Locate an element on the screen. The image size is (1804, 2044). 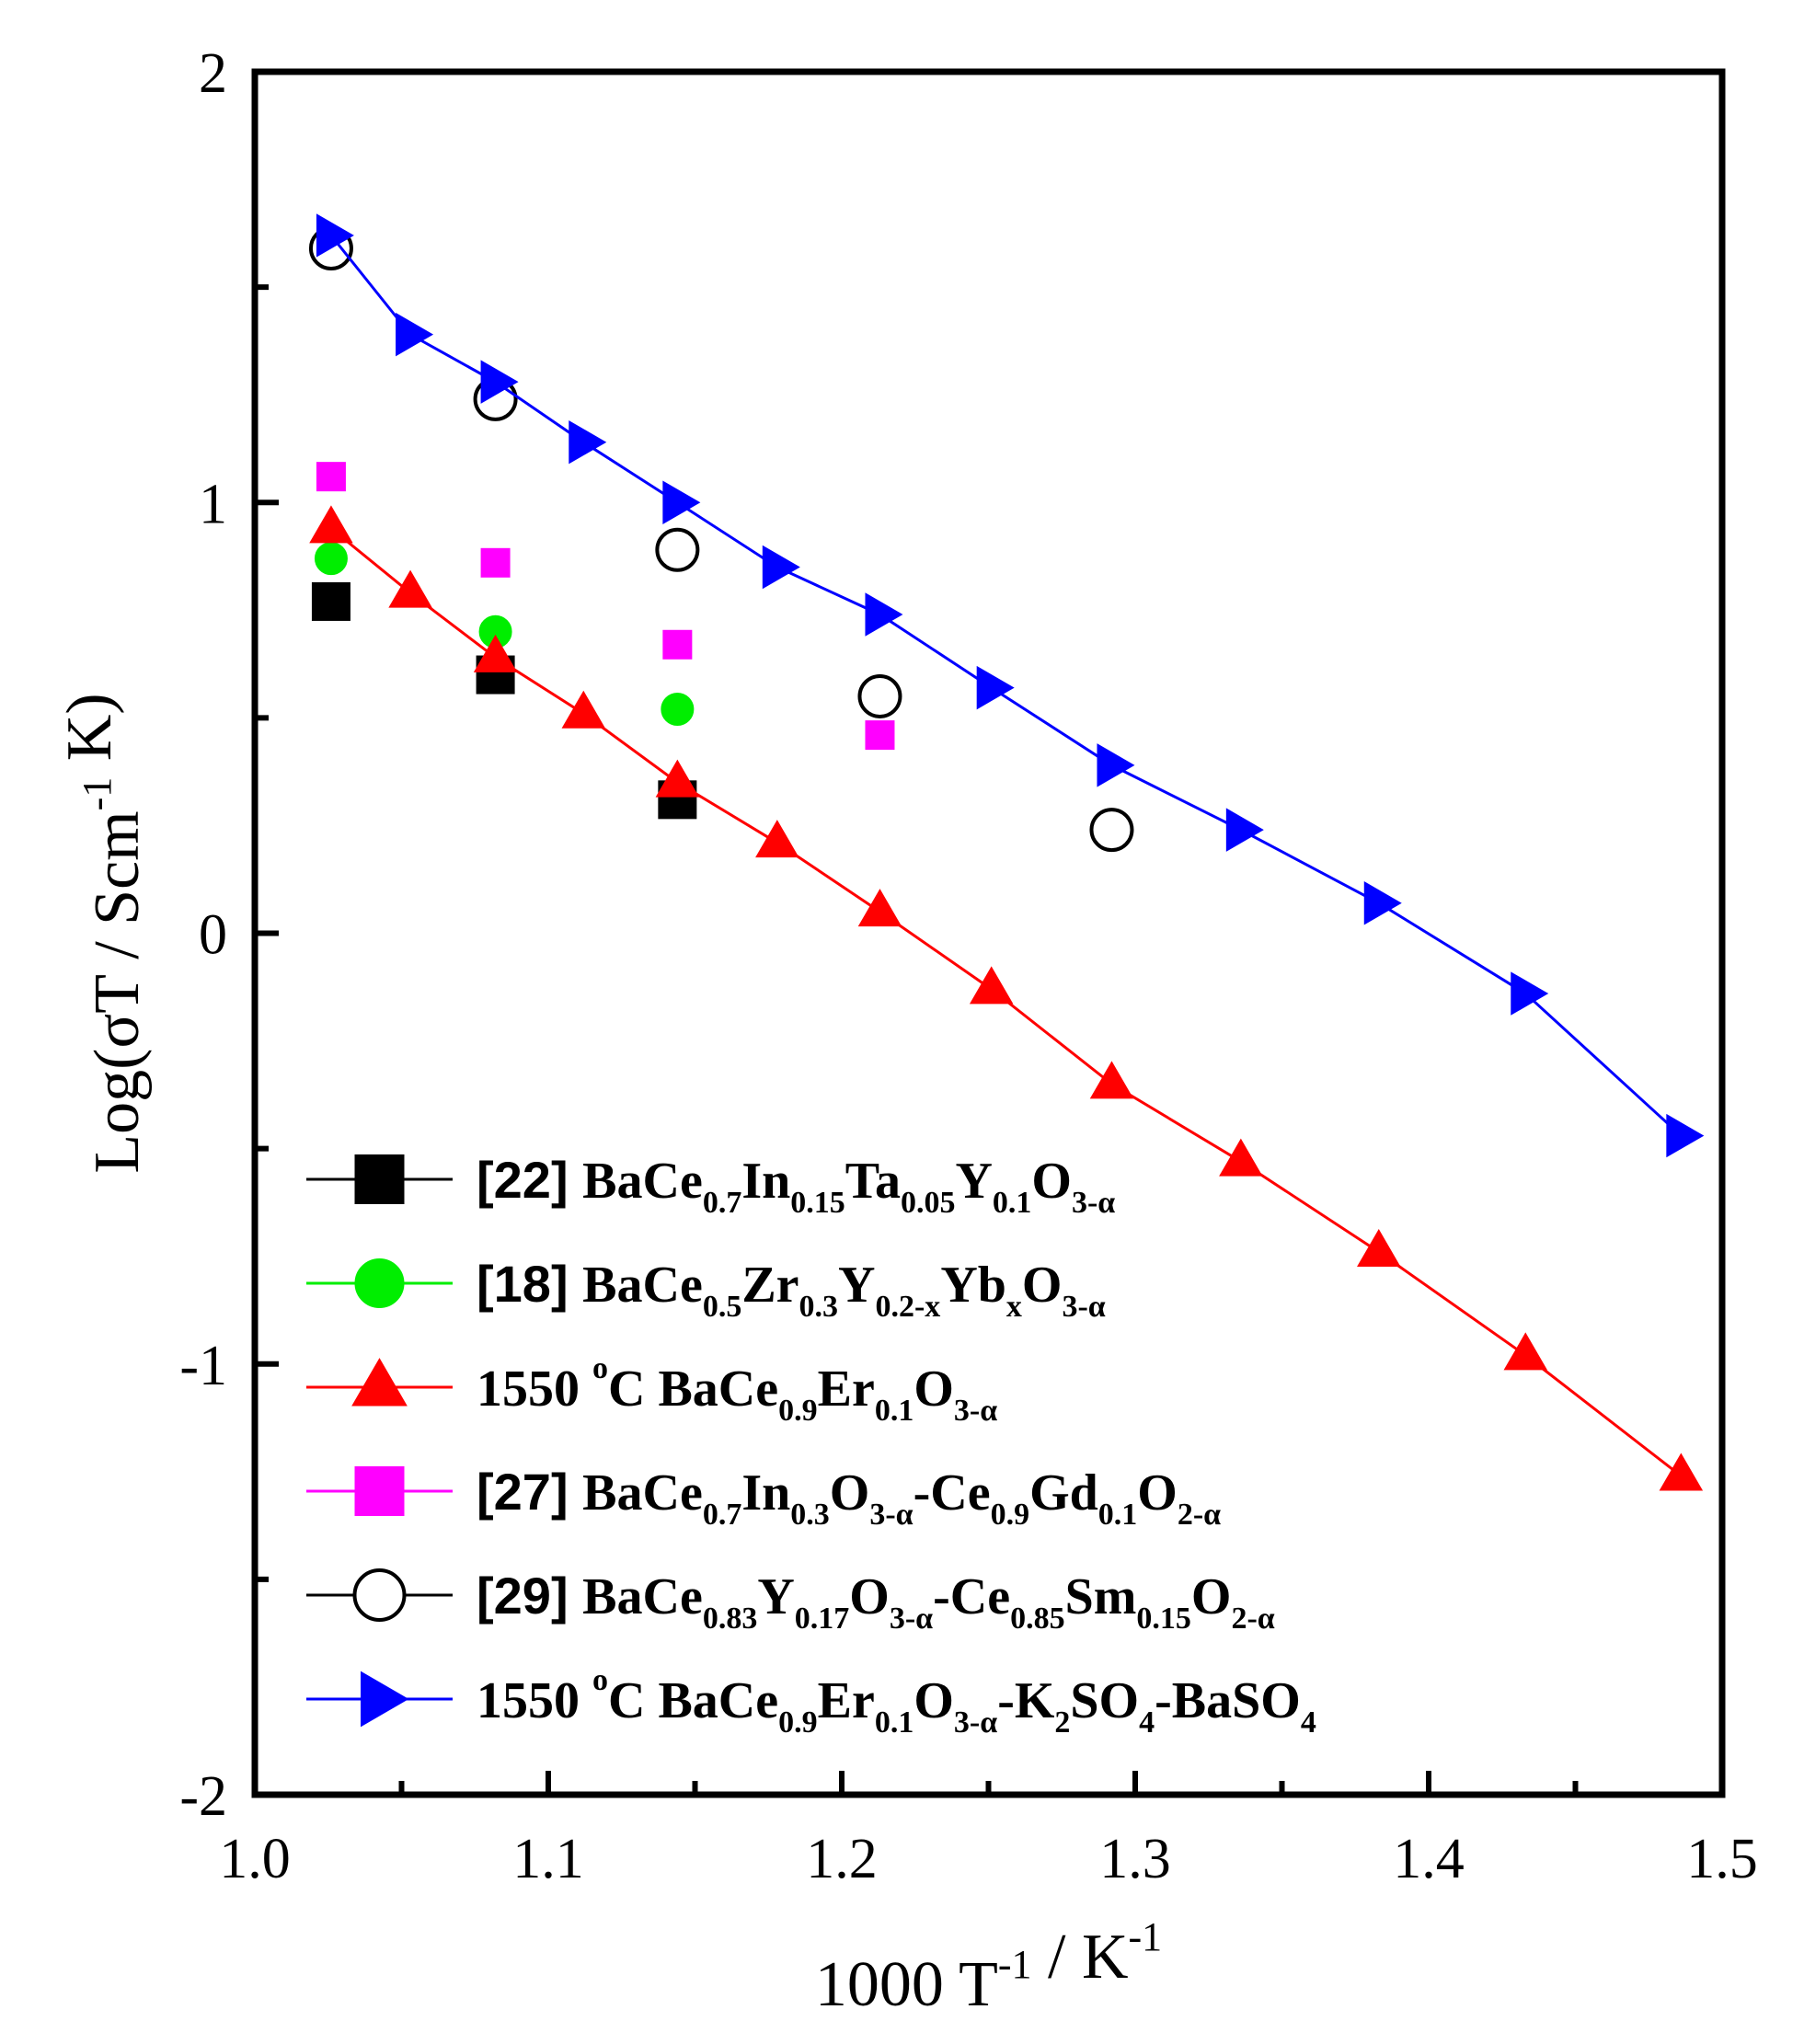
legend-label-part: 1550 is located at coordinates (534, 1700).